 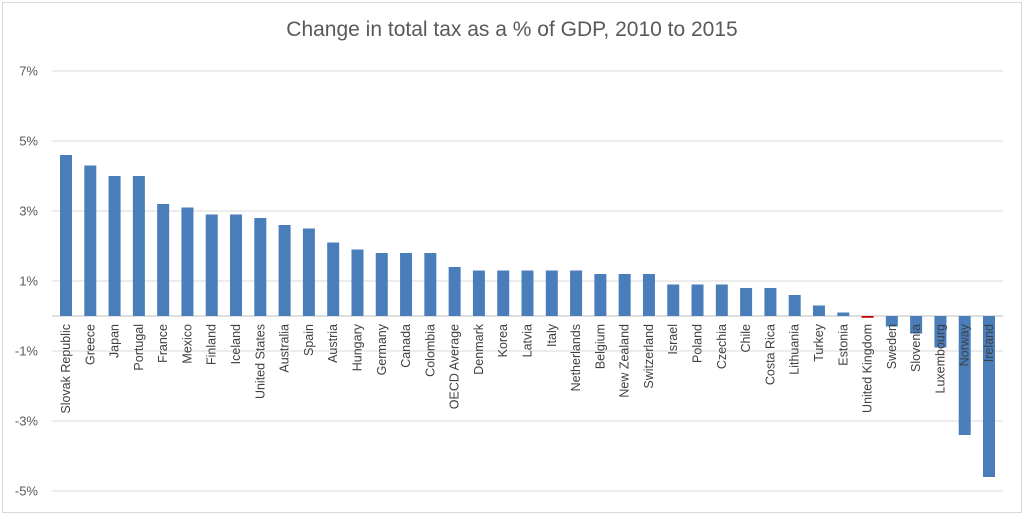 I want to click on category-label: Switzerland, so click(x=649, y=356).